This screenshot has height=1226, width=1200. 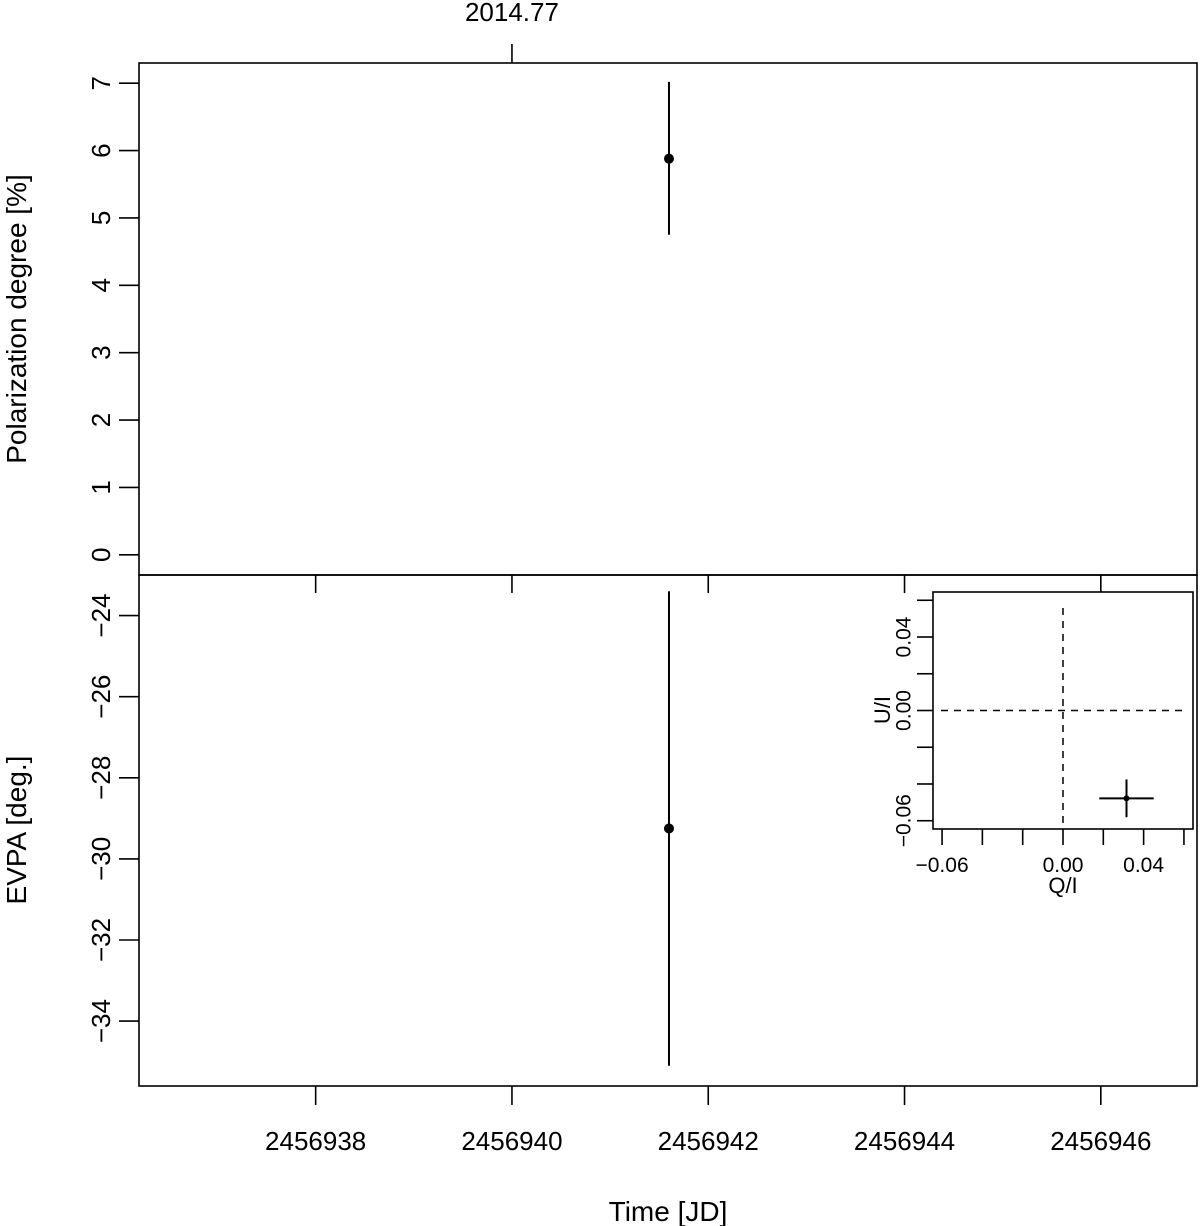 What do you see at coordinates (112, 319) in the screenshot?
I see `pd-y-axis: 0 1 2 3 4 5 6 7` at bounding box center [112, 319].